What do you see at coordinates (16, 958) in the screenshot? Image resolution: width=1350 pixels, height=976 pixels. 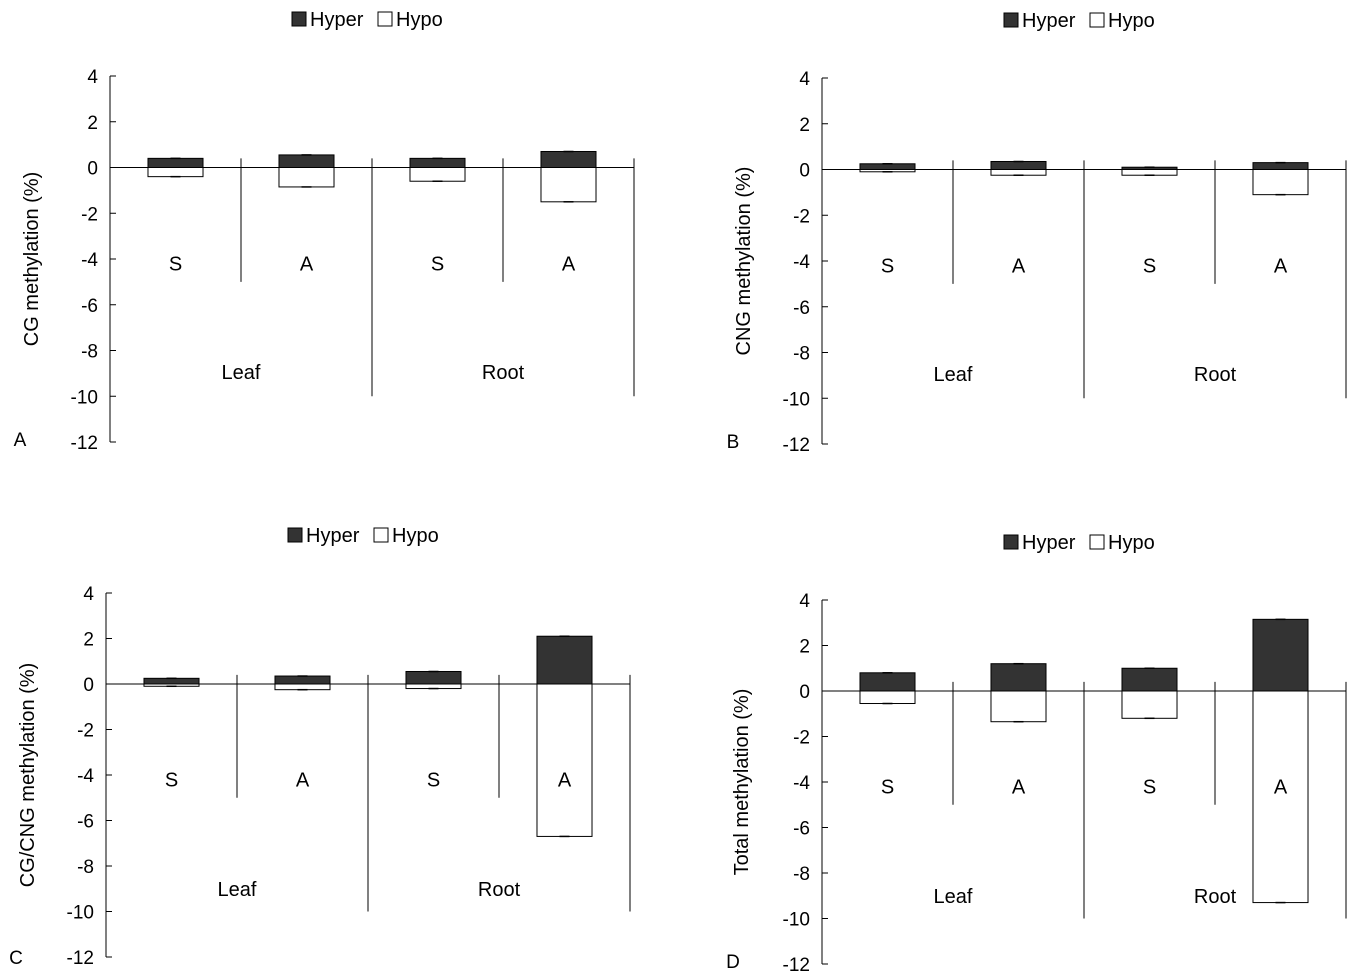 I see `panel-label: C` at bounding box center [16, 958].